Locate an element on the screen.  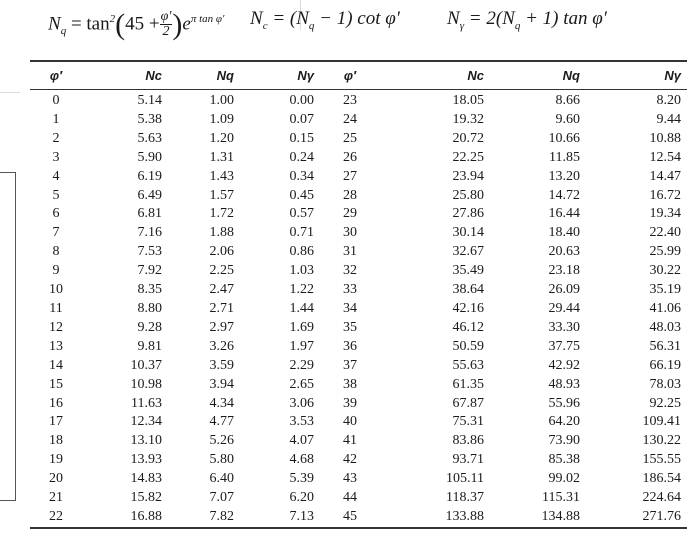
table-row: 20 14.83 6.40 5.39 43 105.11 99.02 186.54 is located at coordinates (358, 479).